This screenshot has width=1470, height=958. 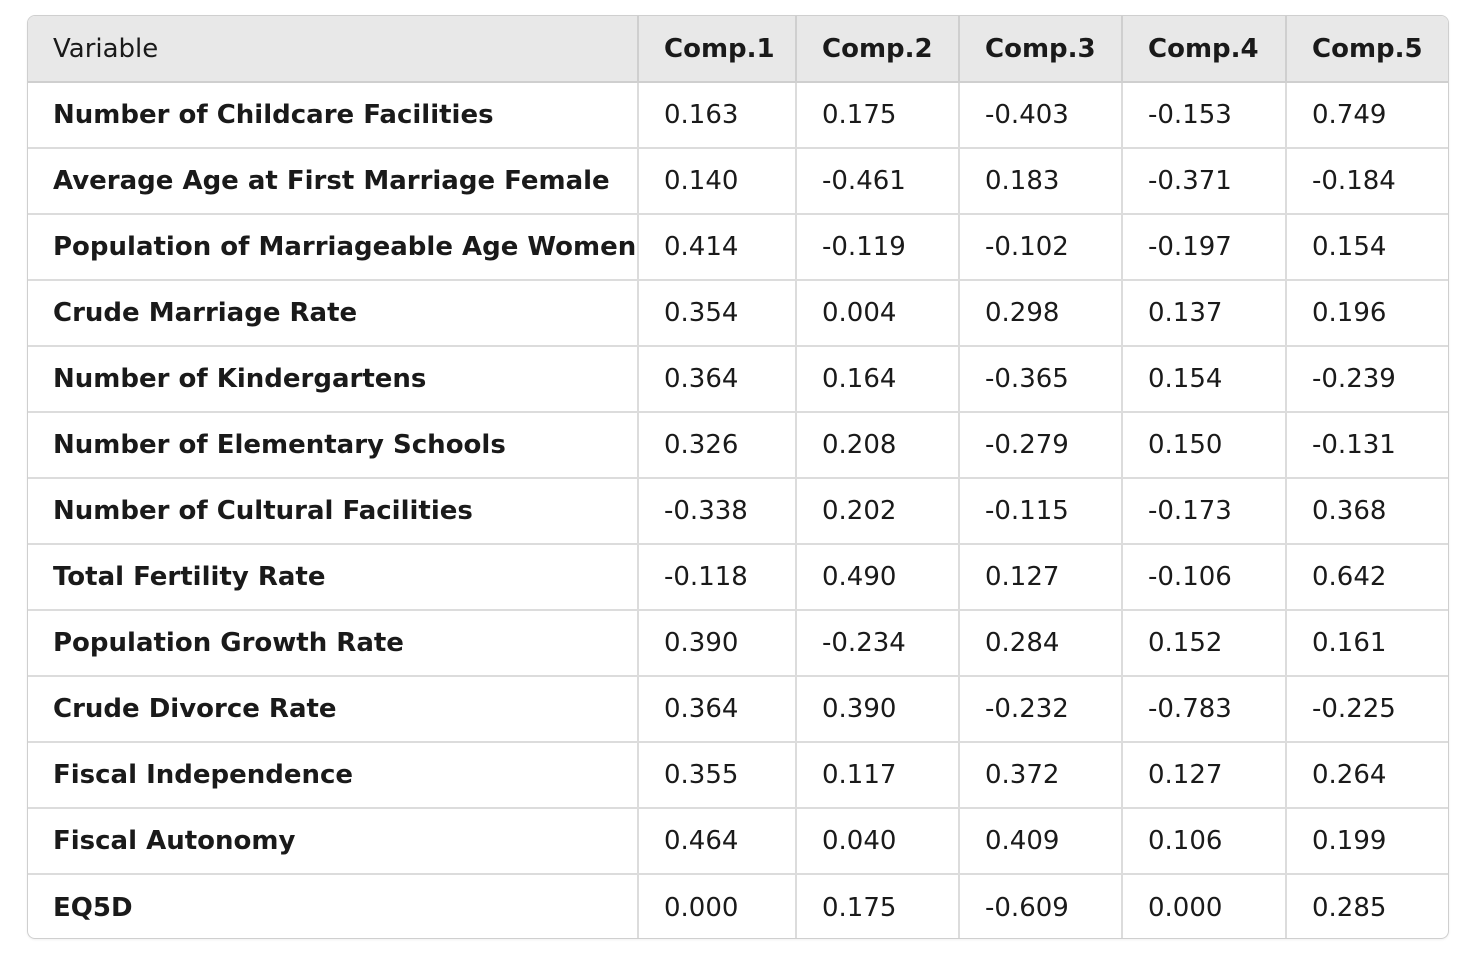 What do you see at coordinates (717, 643) in the screenshot?
I see `loading-value-cell-comp-1: 0.390` at bounding box center [717, 643].